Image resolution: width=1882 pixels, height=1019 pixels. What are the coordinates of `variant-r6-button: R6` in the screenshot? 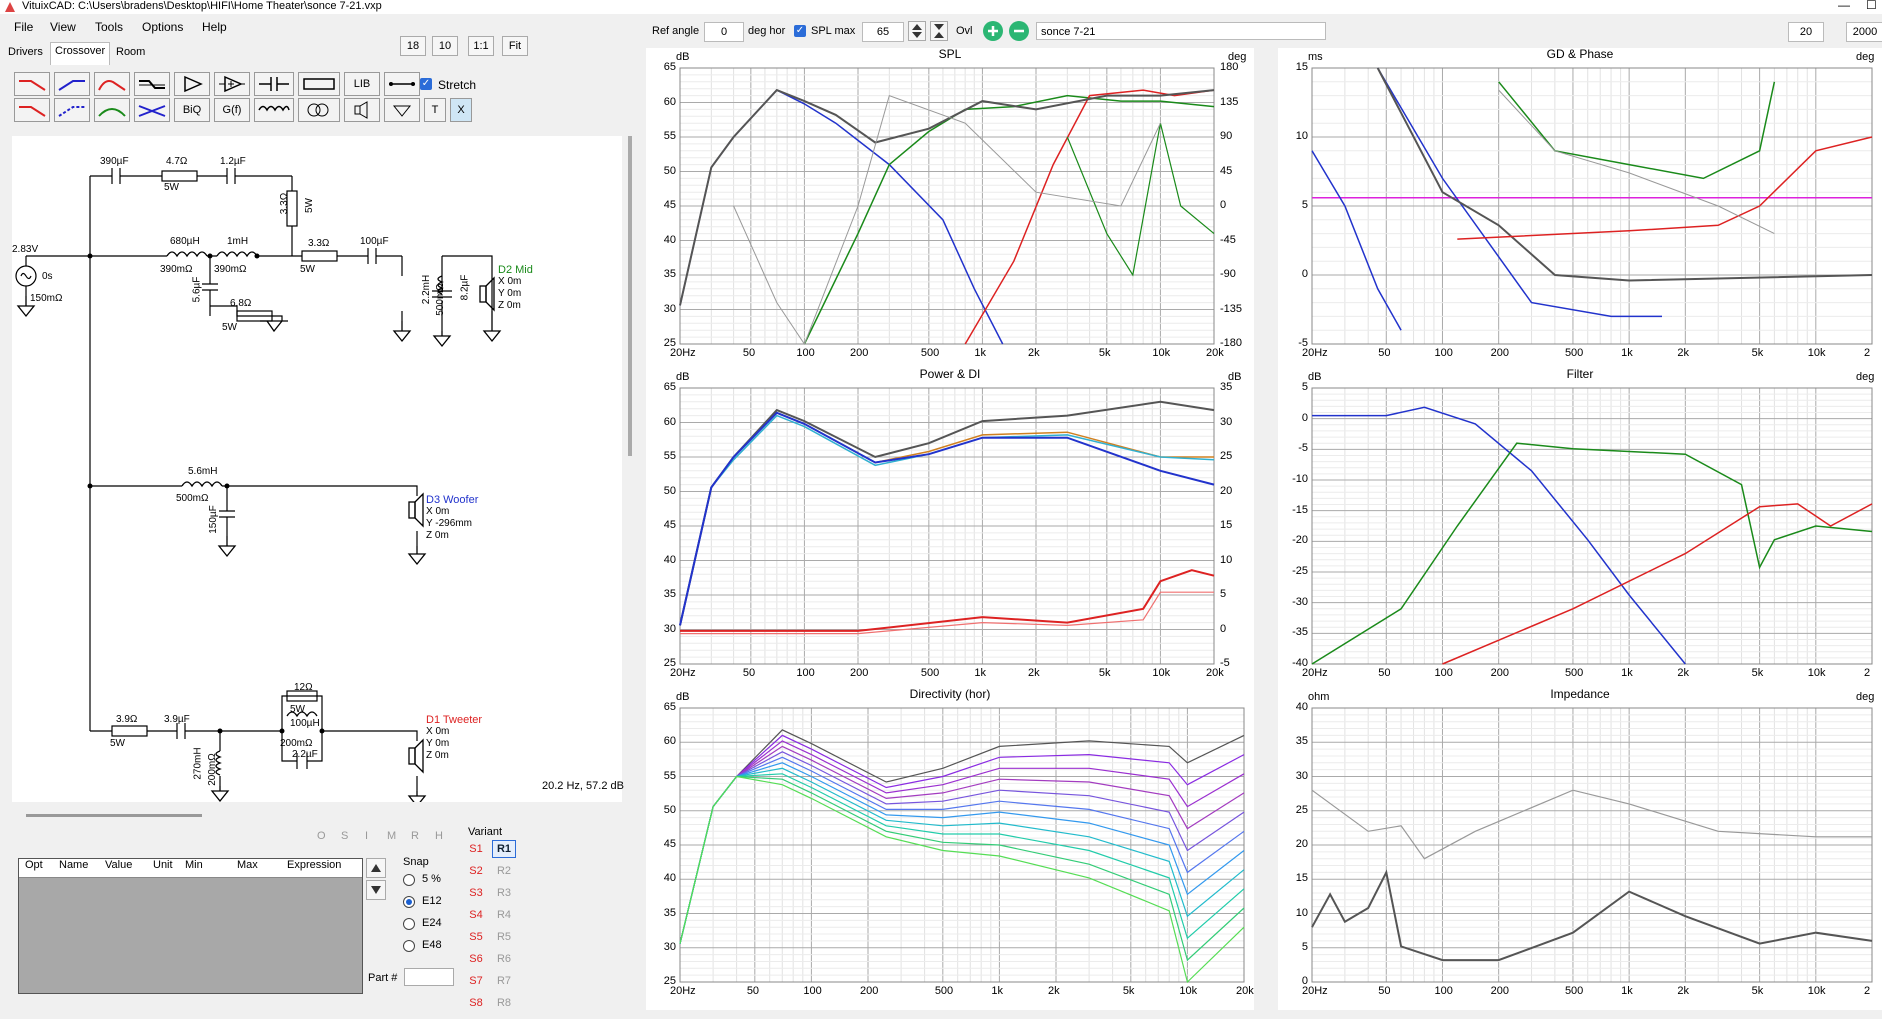 It's located at (504, 959).